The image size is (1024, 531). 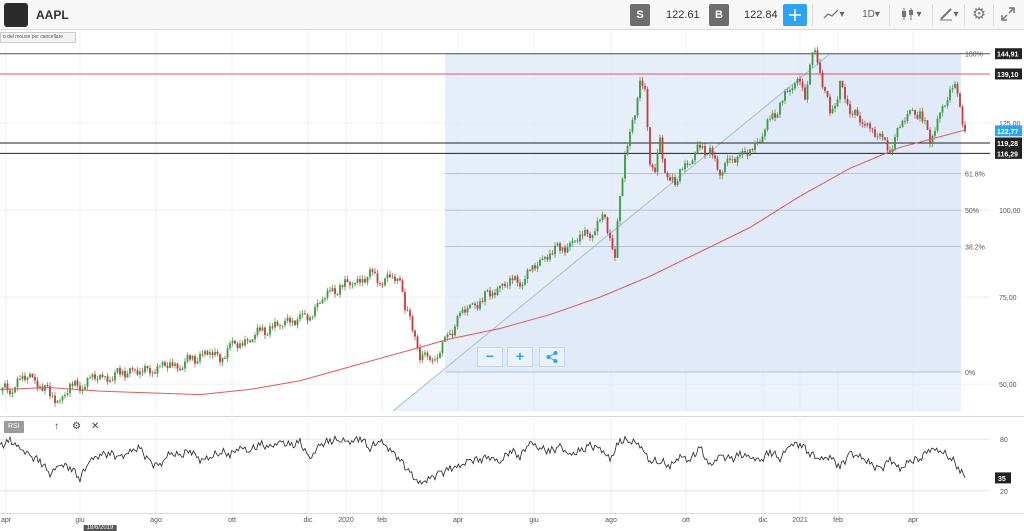 What do you see at coordinates (871, 15) in the screenshot?
I see `timeframe-select: 1D▾` at bounding box center [871, 15].